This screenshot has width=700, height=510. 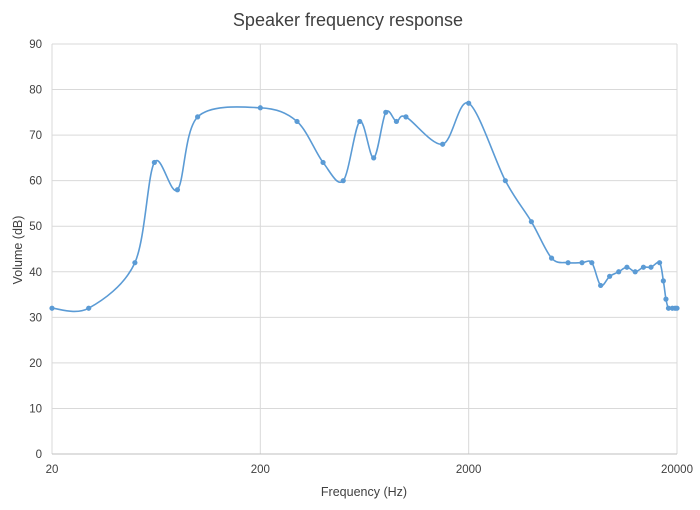 I want to click on x-tick-label: 200, so click(x=260, y=470).